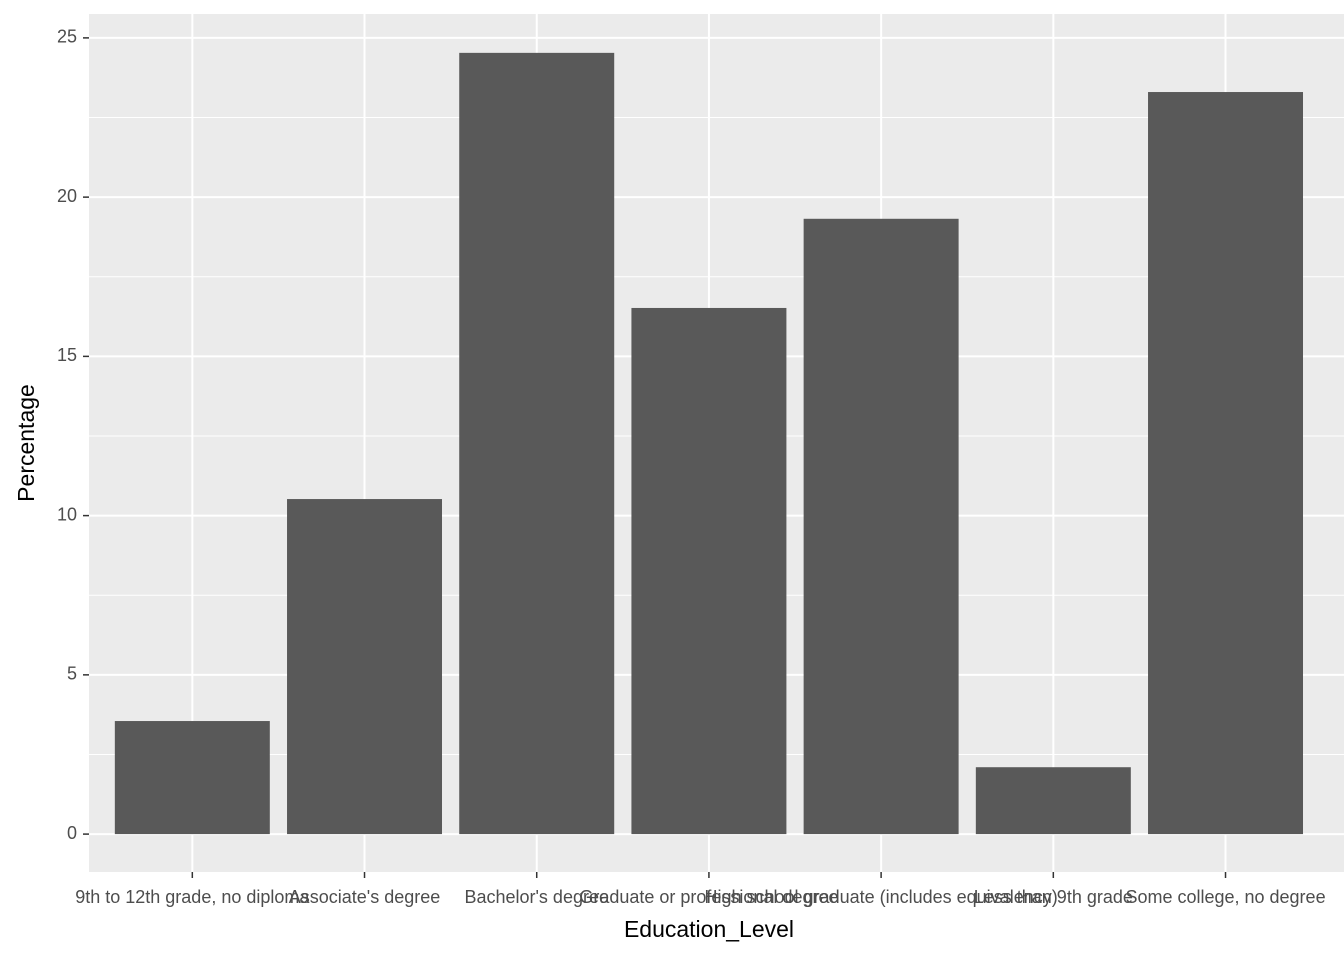  Describe the element at coordinates (72, 674) in the screenshot. I see `y-tick-label: 5` at that location.